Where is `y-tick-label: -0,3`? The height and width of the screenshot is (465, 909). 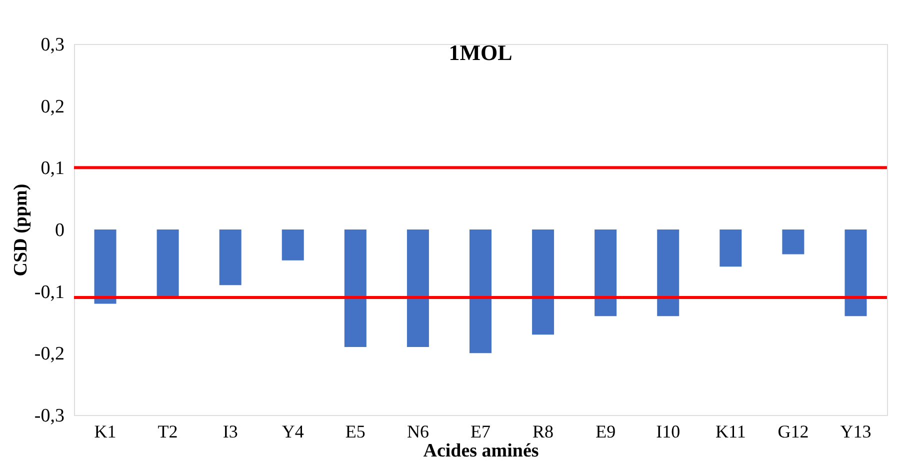 y-tick-label: -0,3 is located at coordinates (49, 416).